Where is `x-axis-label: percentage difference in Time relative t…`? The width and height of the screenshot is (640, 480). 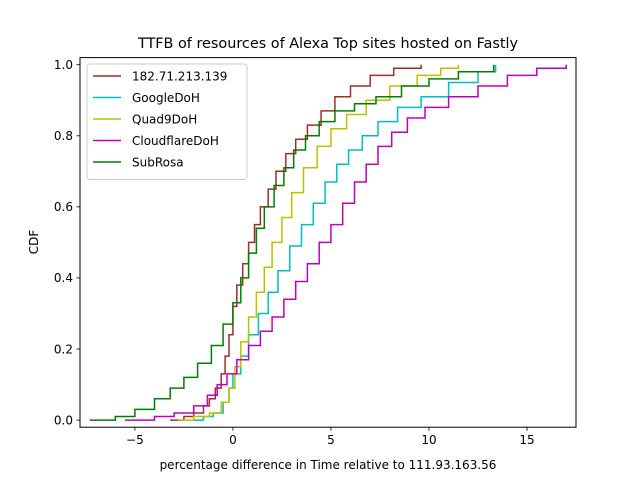
x-axis-label: percentage difference in Time relative t… is located at coordinates (328, 465).